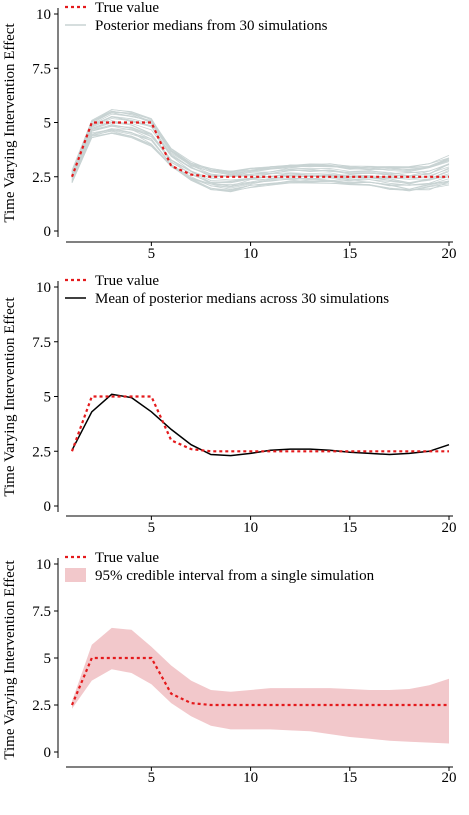 This screenshot has width=469, height=815. I want to click on legend-key-credible-interval, so click(75, 575).